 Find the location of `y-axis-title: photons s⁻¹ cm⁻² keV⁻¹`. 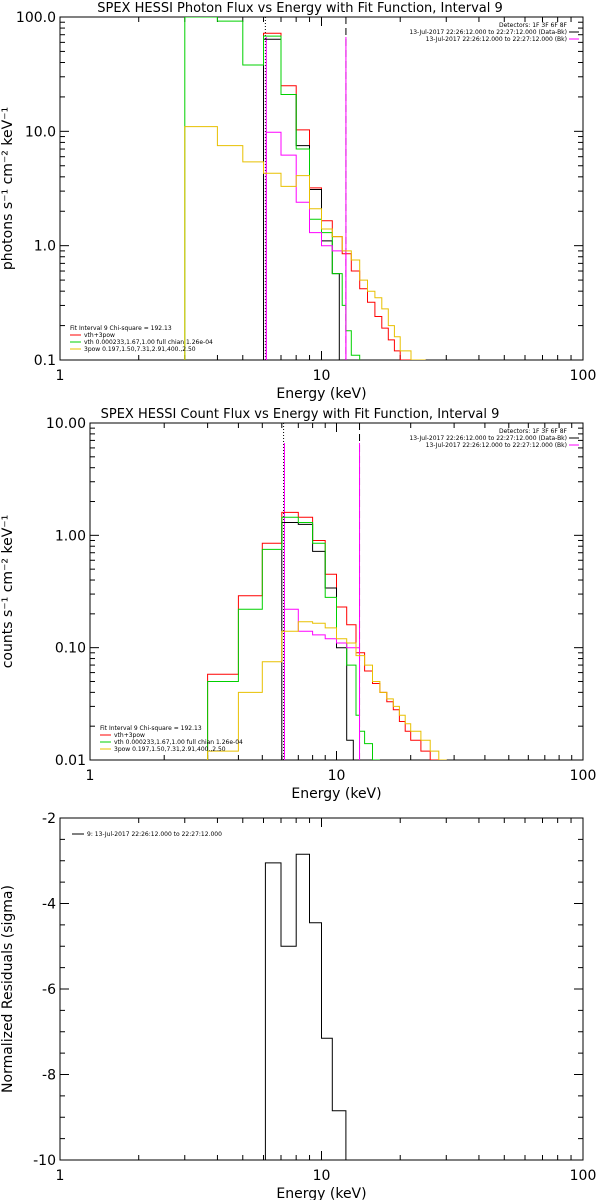

y-axis-title: photons s⁻¹ cm⁻² keV⁻¹ is located at coordinates (8, 188).